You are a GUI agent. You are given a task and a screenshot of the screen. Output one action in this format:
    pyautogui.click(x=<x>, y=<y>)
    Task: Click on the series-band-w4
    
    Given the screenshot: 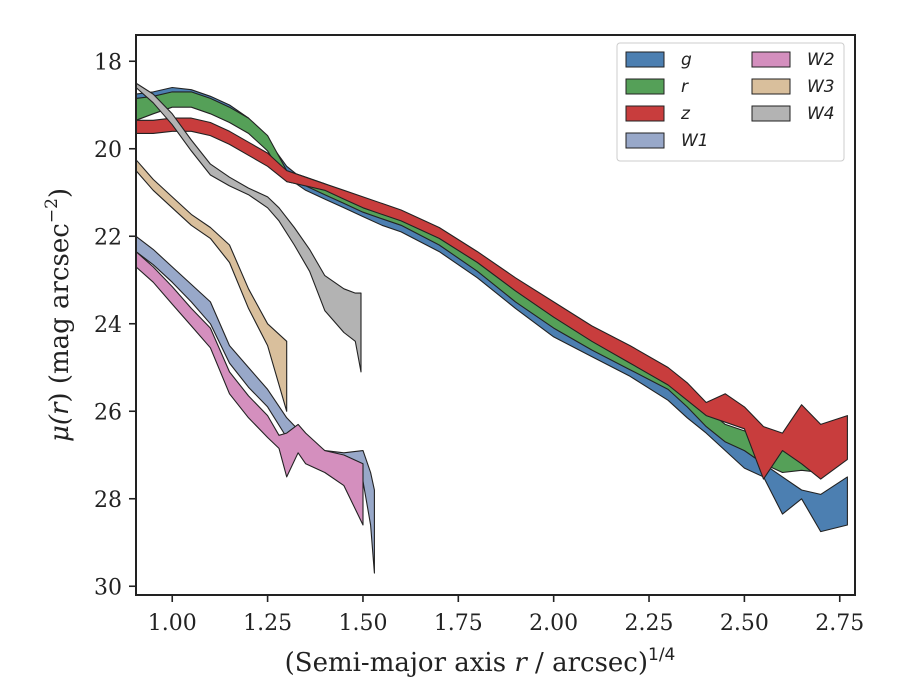 What is the action you would take?
    pyautogui.click(x=248, y=227)
    